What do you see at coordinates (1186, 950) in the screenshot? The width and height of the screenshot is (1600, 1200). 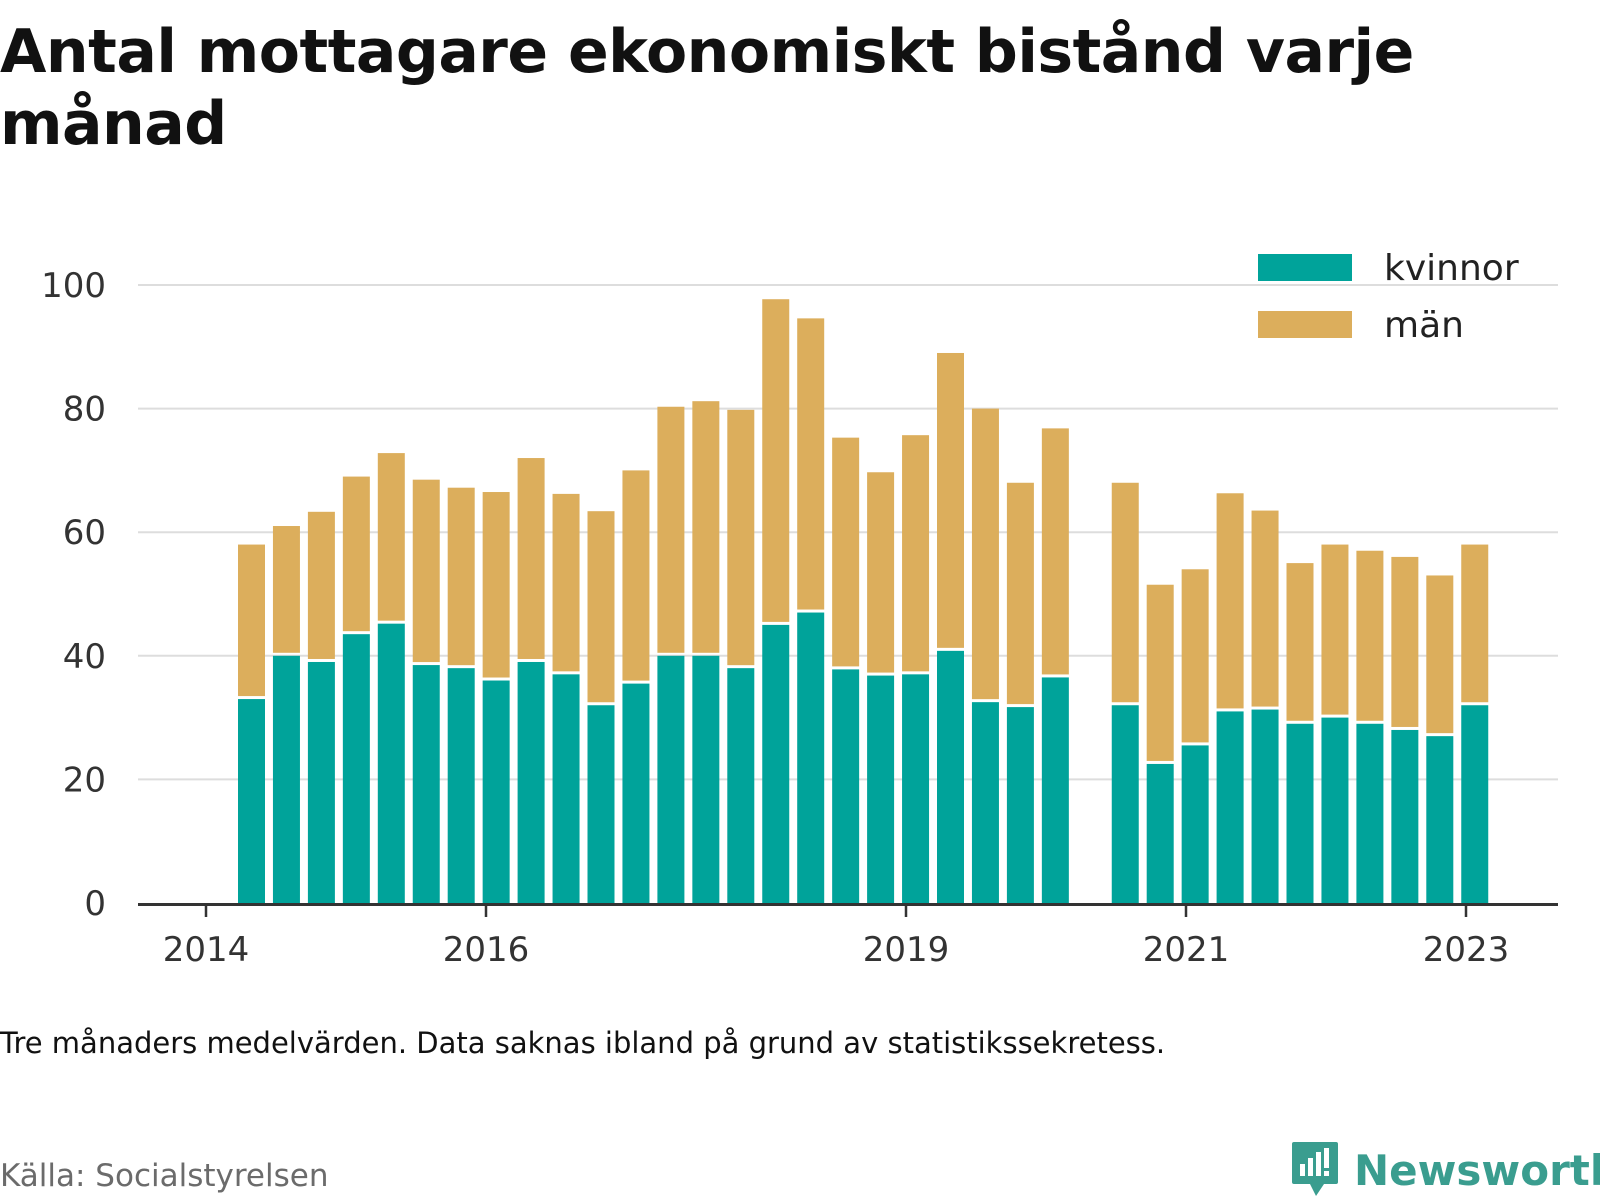 I see `x-tick-label: 2021` at bounding box center [1186, 950].